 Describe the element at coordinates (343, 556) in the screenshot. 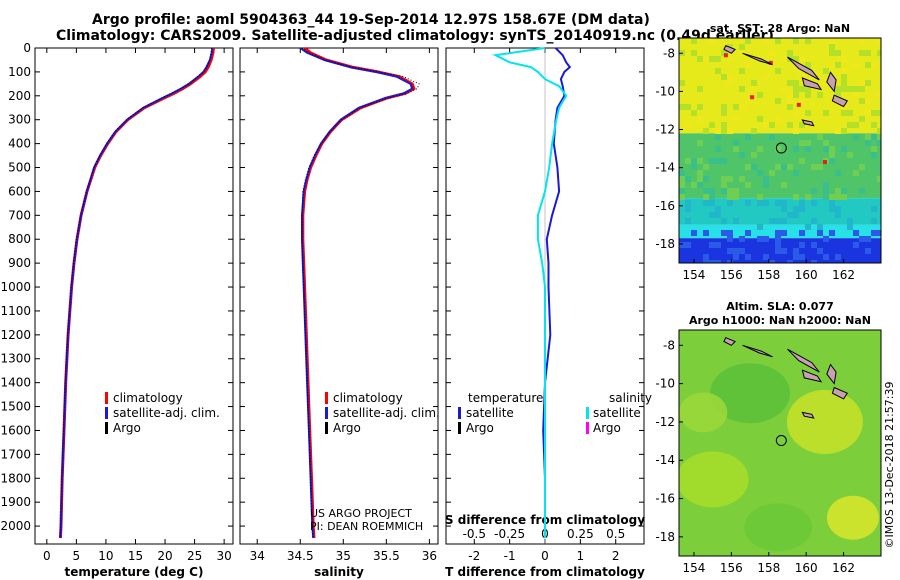

I see `salinity-xtick-label: 35` at that location.